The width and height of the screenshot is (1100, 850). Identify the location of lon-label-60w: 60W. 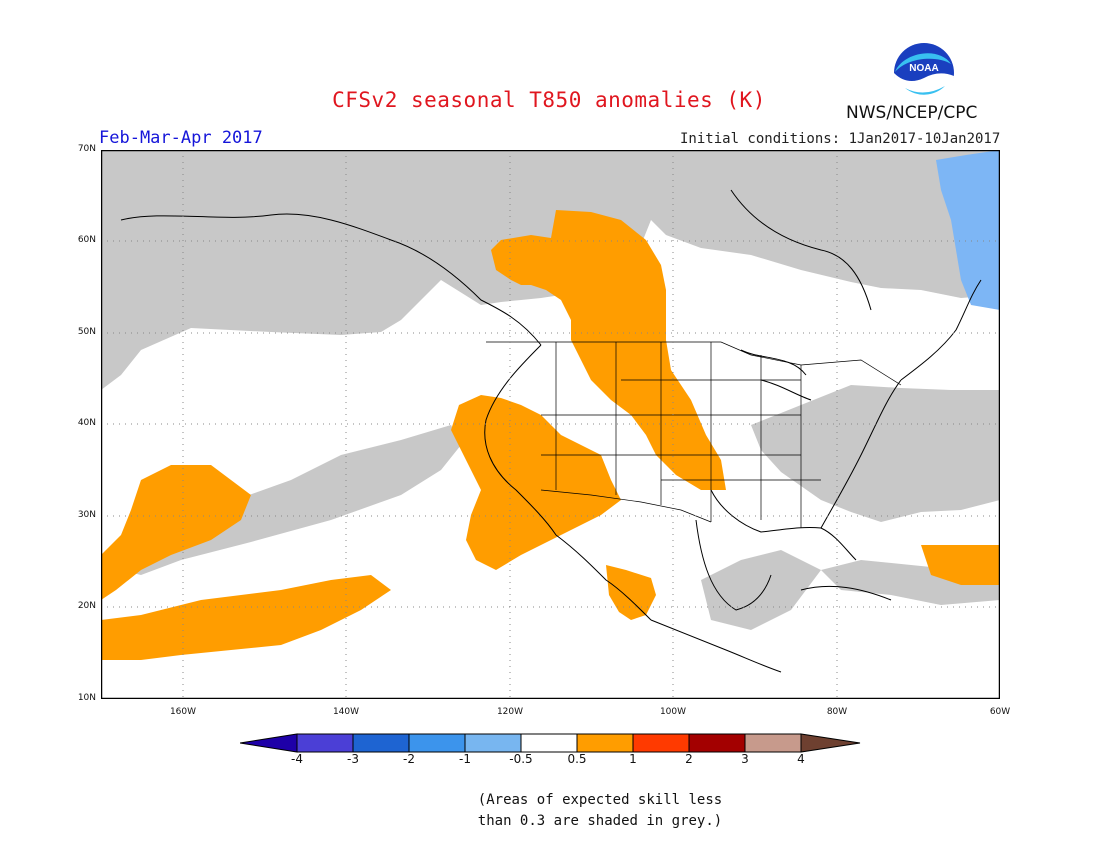
(1000, 712).